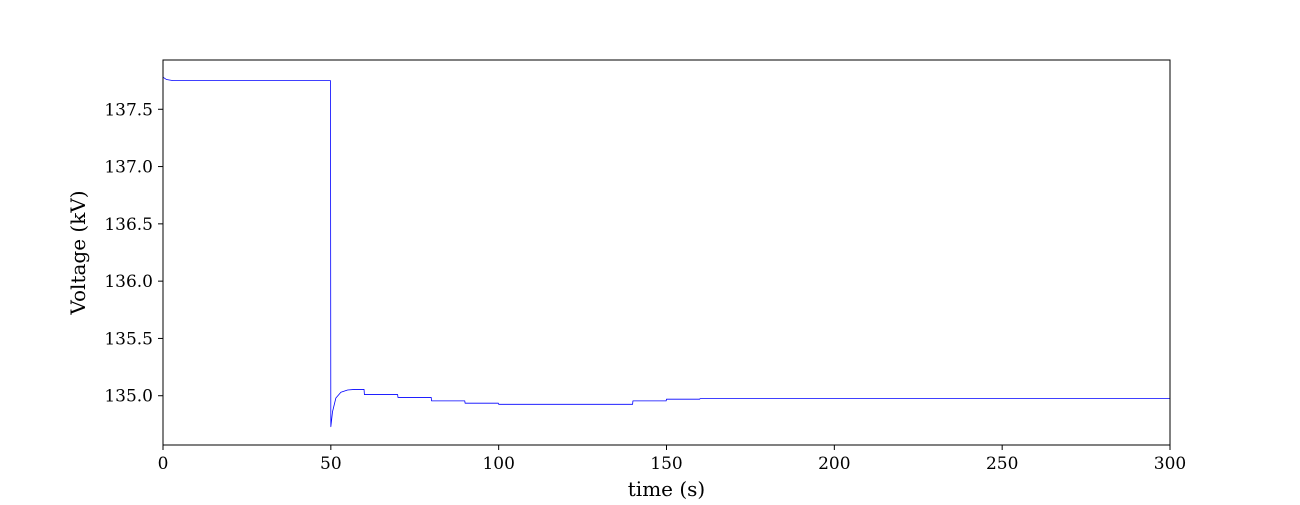 Image resolution: width=1300 pixels, height=505 pixels. What do you see at coordinates (128, 110) in the screenshot?
I see `y-tick-label: 137.5` at bounding box center [128, 110].